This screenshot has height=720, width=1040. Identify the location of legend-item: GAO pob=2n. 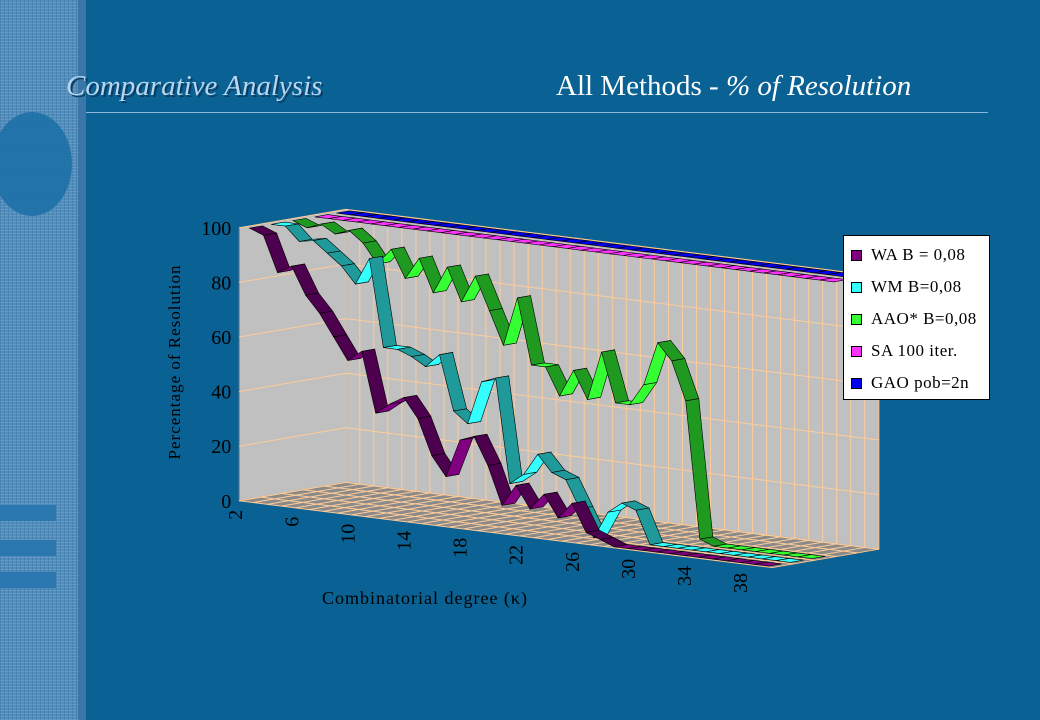
(910, 383).